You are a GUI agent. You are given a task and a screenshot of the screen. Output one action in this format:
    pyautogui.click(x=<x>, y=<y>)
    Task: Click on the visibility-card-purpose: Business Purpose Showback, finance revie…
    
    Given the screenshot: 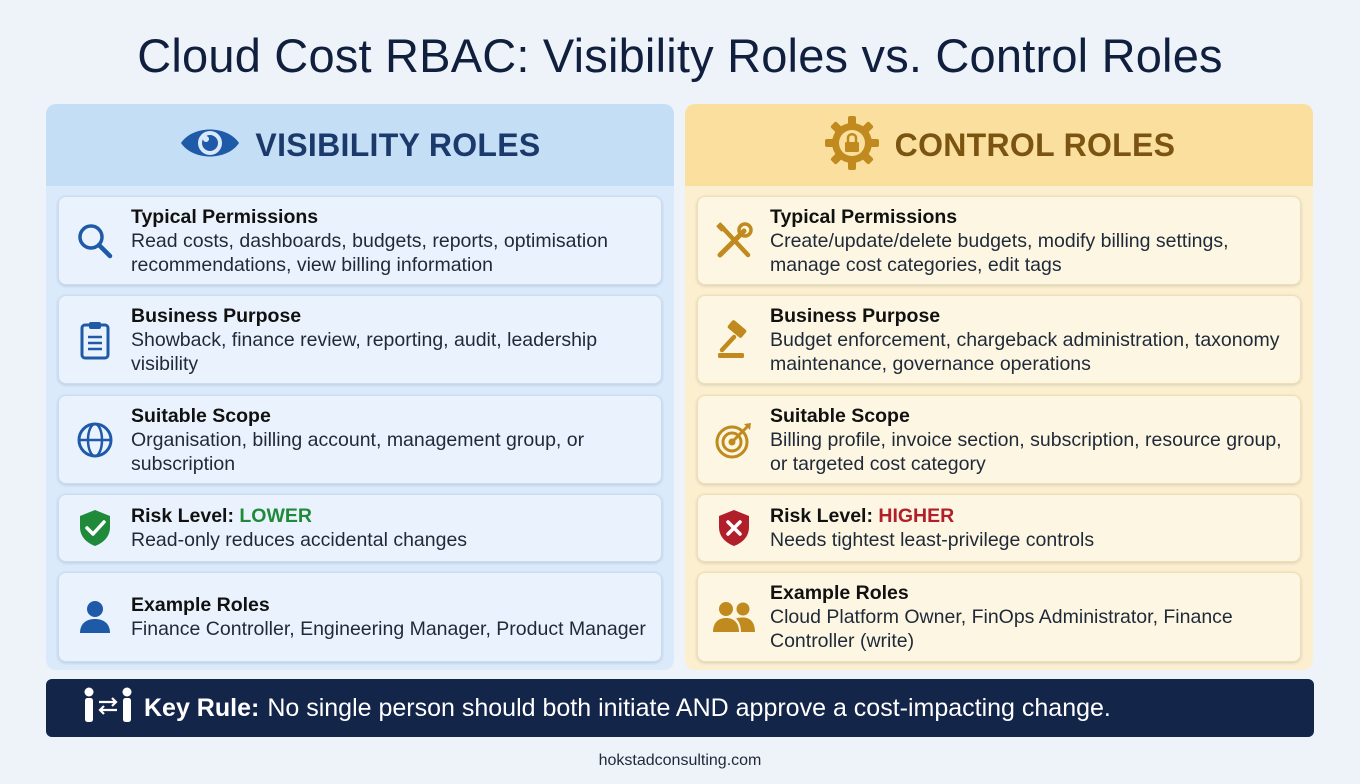 What is the action you would take?
    pyautogui.click(x=360, y=339)
    